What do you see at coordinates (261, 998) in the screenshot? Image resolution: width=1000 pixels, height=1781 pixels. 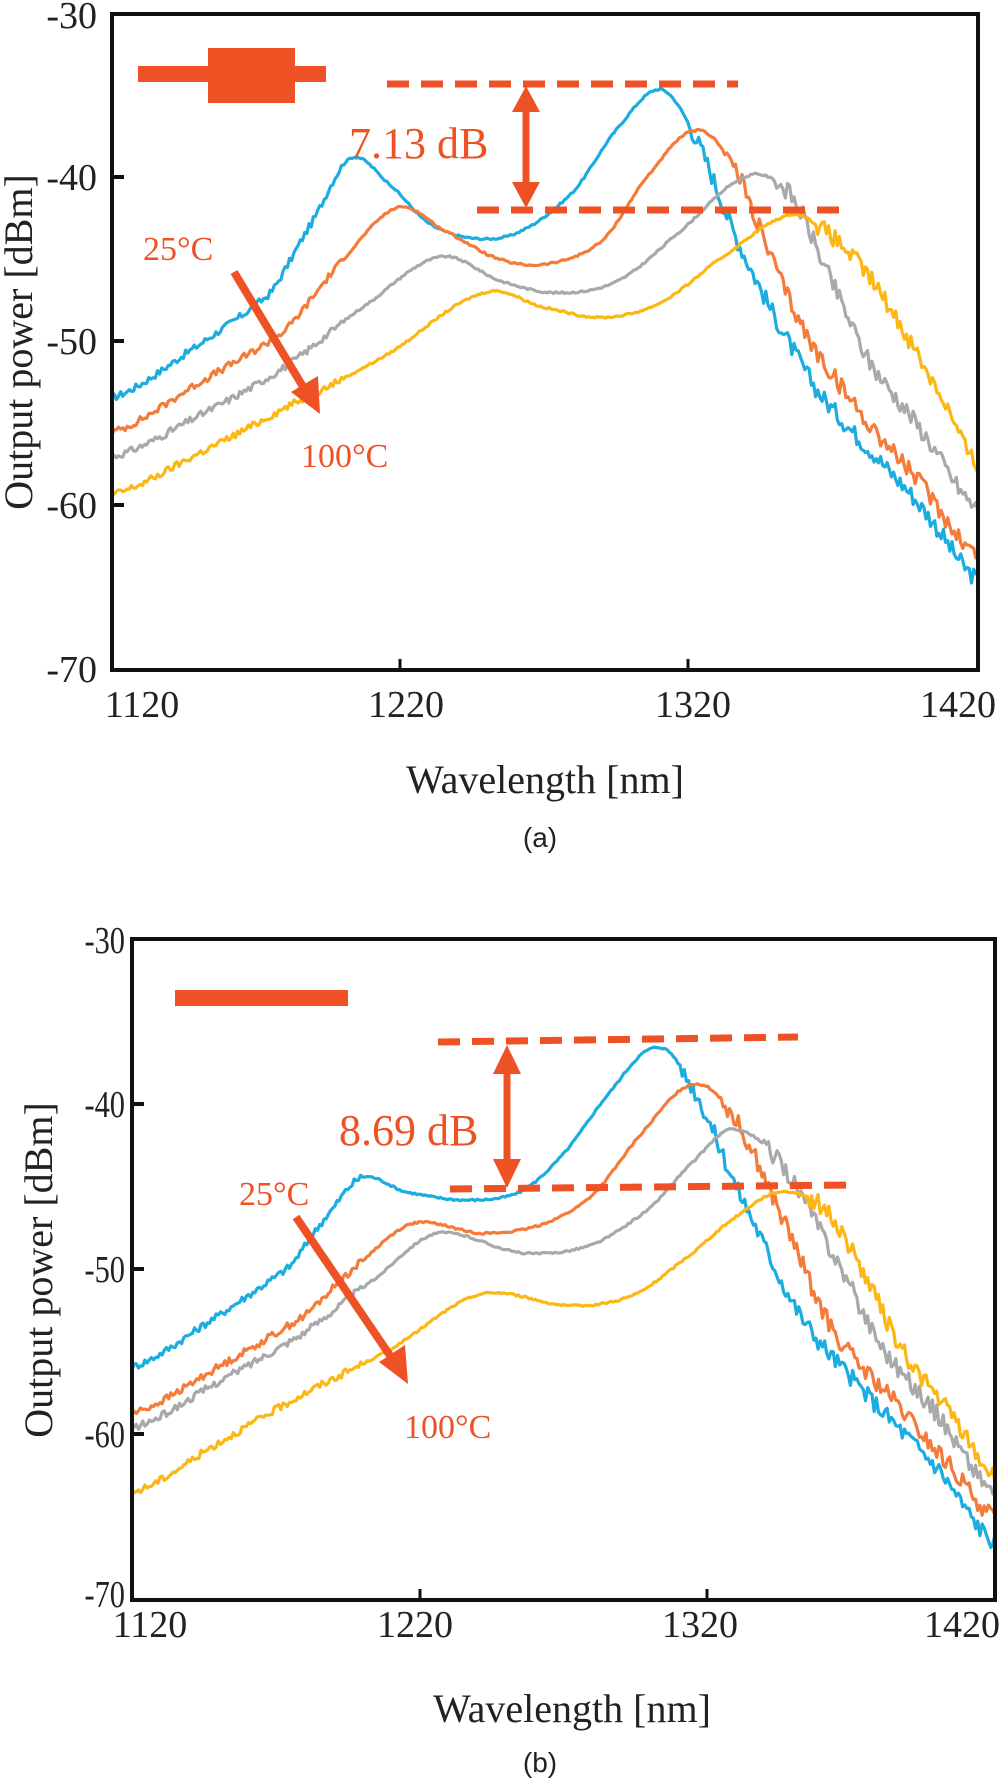 I see `straight-waveguide-icon` at bounding box center [261, 998].